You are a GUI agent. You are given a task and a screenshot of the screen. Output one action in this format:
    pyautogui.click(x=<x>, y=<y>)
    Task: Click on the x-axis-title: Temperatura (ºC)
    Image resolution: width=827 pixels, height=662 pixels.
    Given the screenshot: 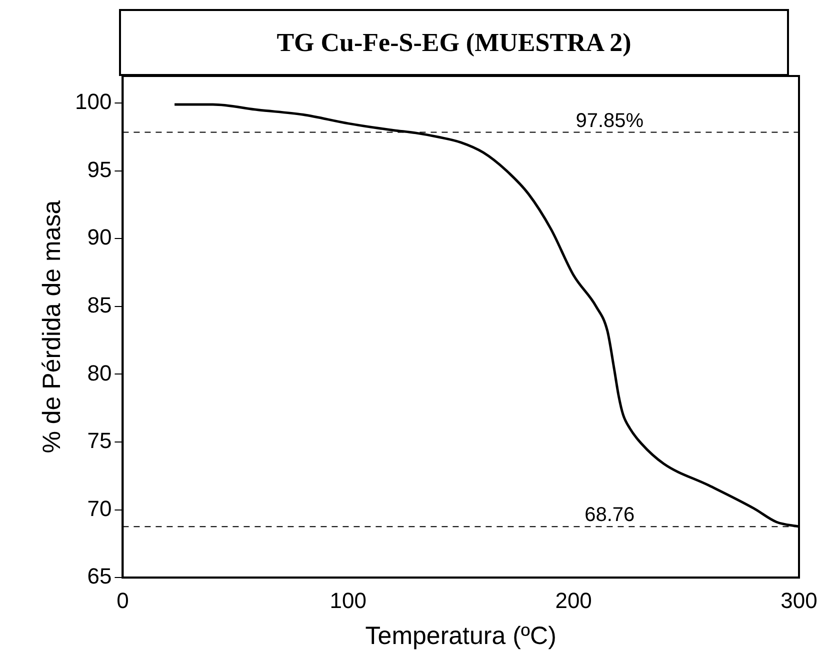 What is the action you would take?
    pyautogui.click(x=460, y=636)
    